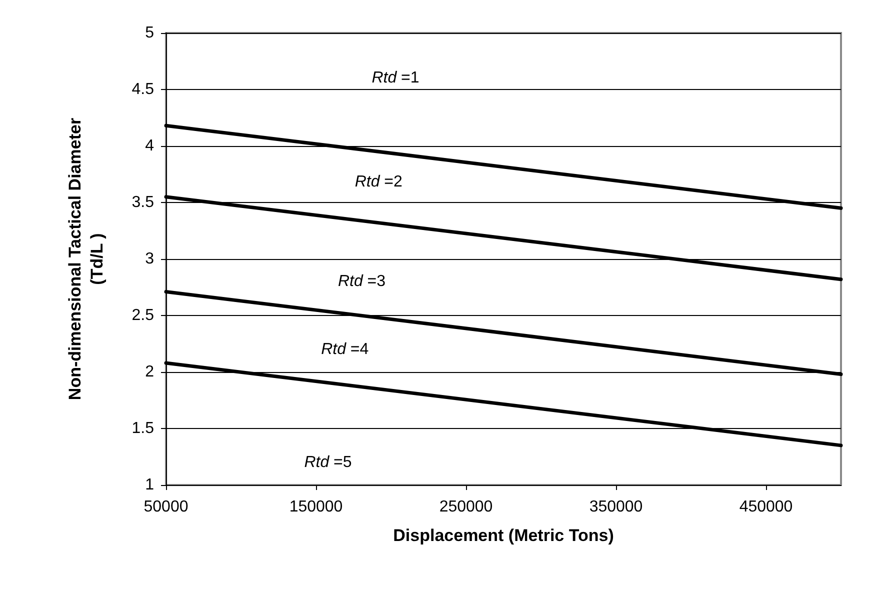 The width and height of the screenshot is (875, 601). Describe the element at coordinates (362, 281) in the screenshot. I see `annotation: Rtd =3` at that location.